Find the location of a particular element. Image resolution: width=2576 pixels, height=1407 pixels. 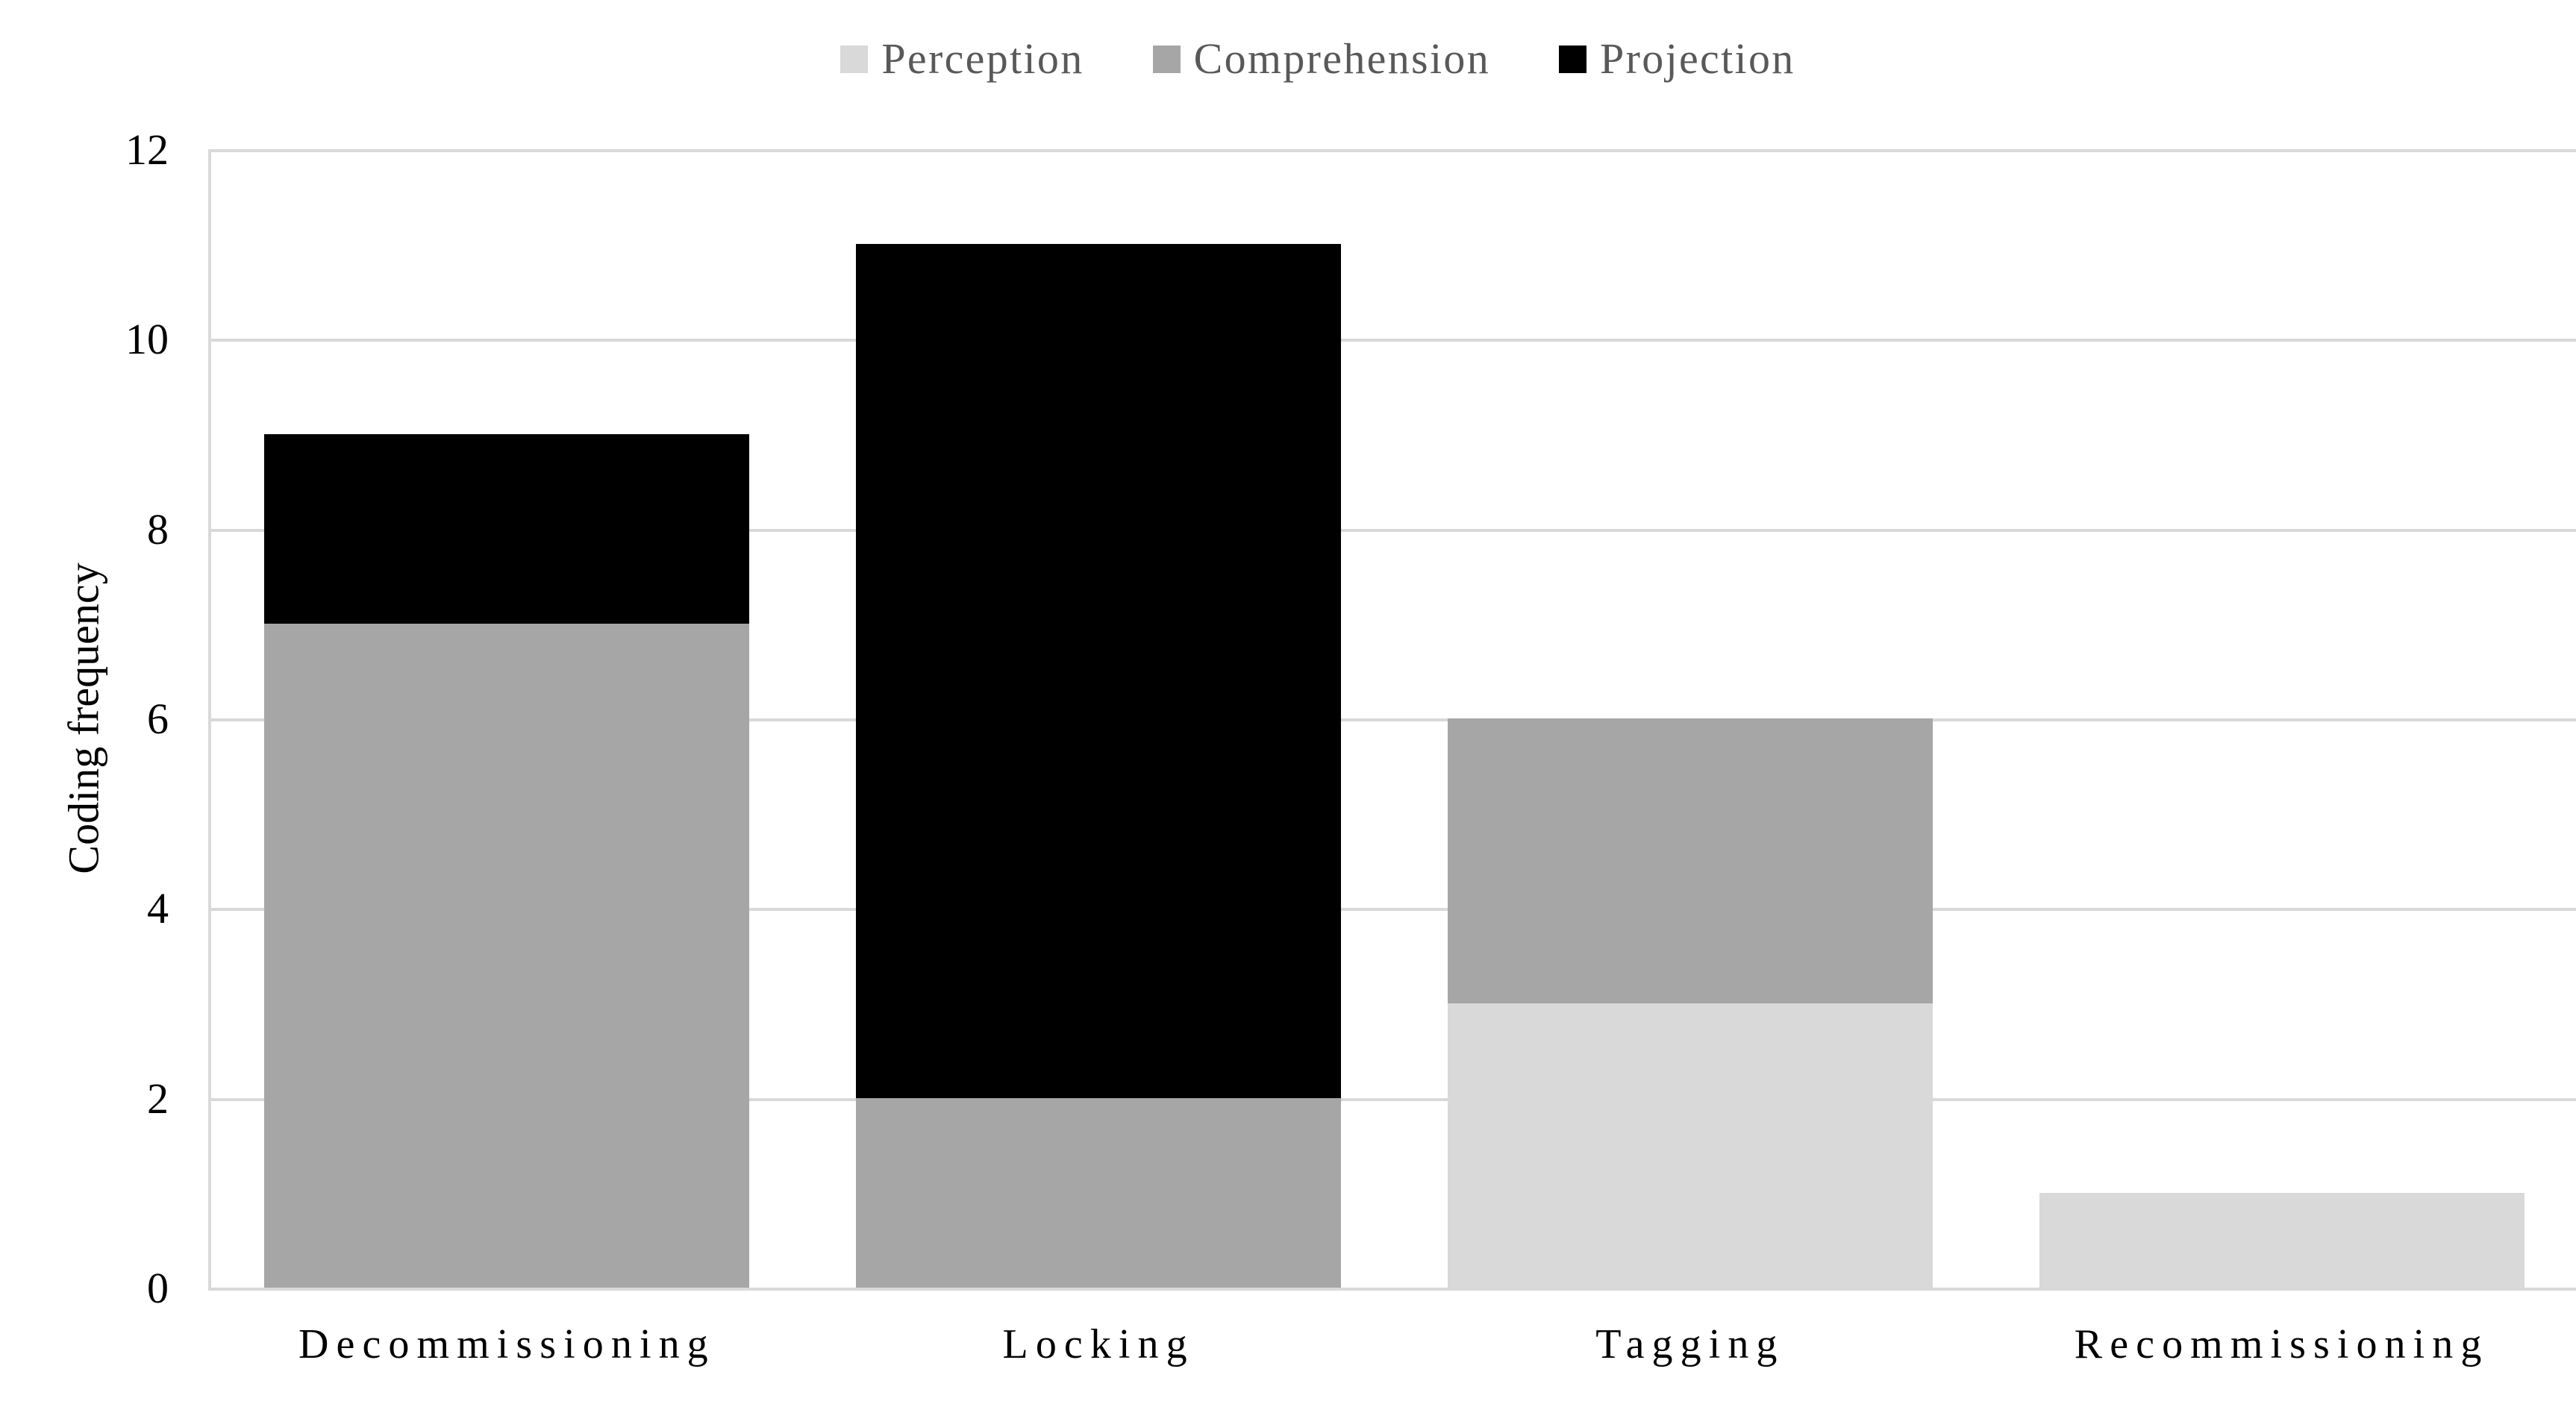

bar-tagging-segment-perception is located at coordinates (1690, 1145).